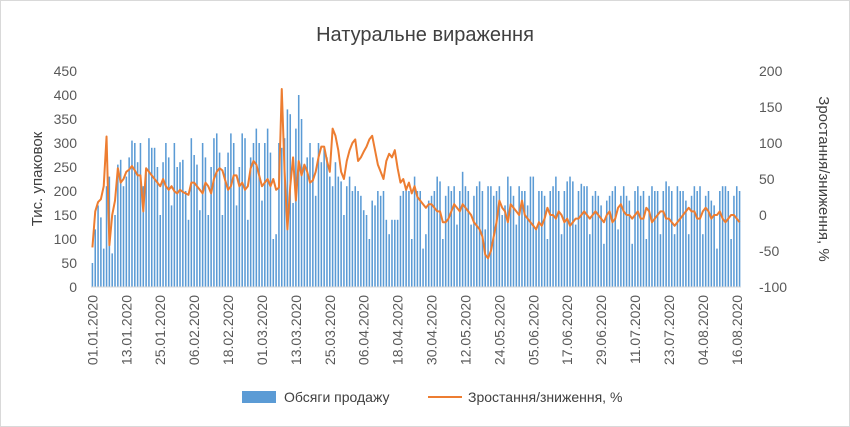 The height and width of the screenshot is (427, 850). Describe the element at coordinates (763, 215) in the screenshot. I see `y-tick-right: 0` at that location.